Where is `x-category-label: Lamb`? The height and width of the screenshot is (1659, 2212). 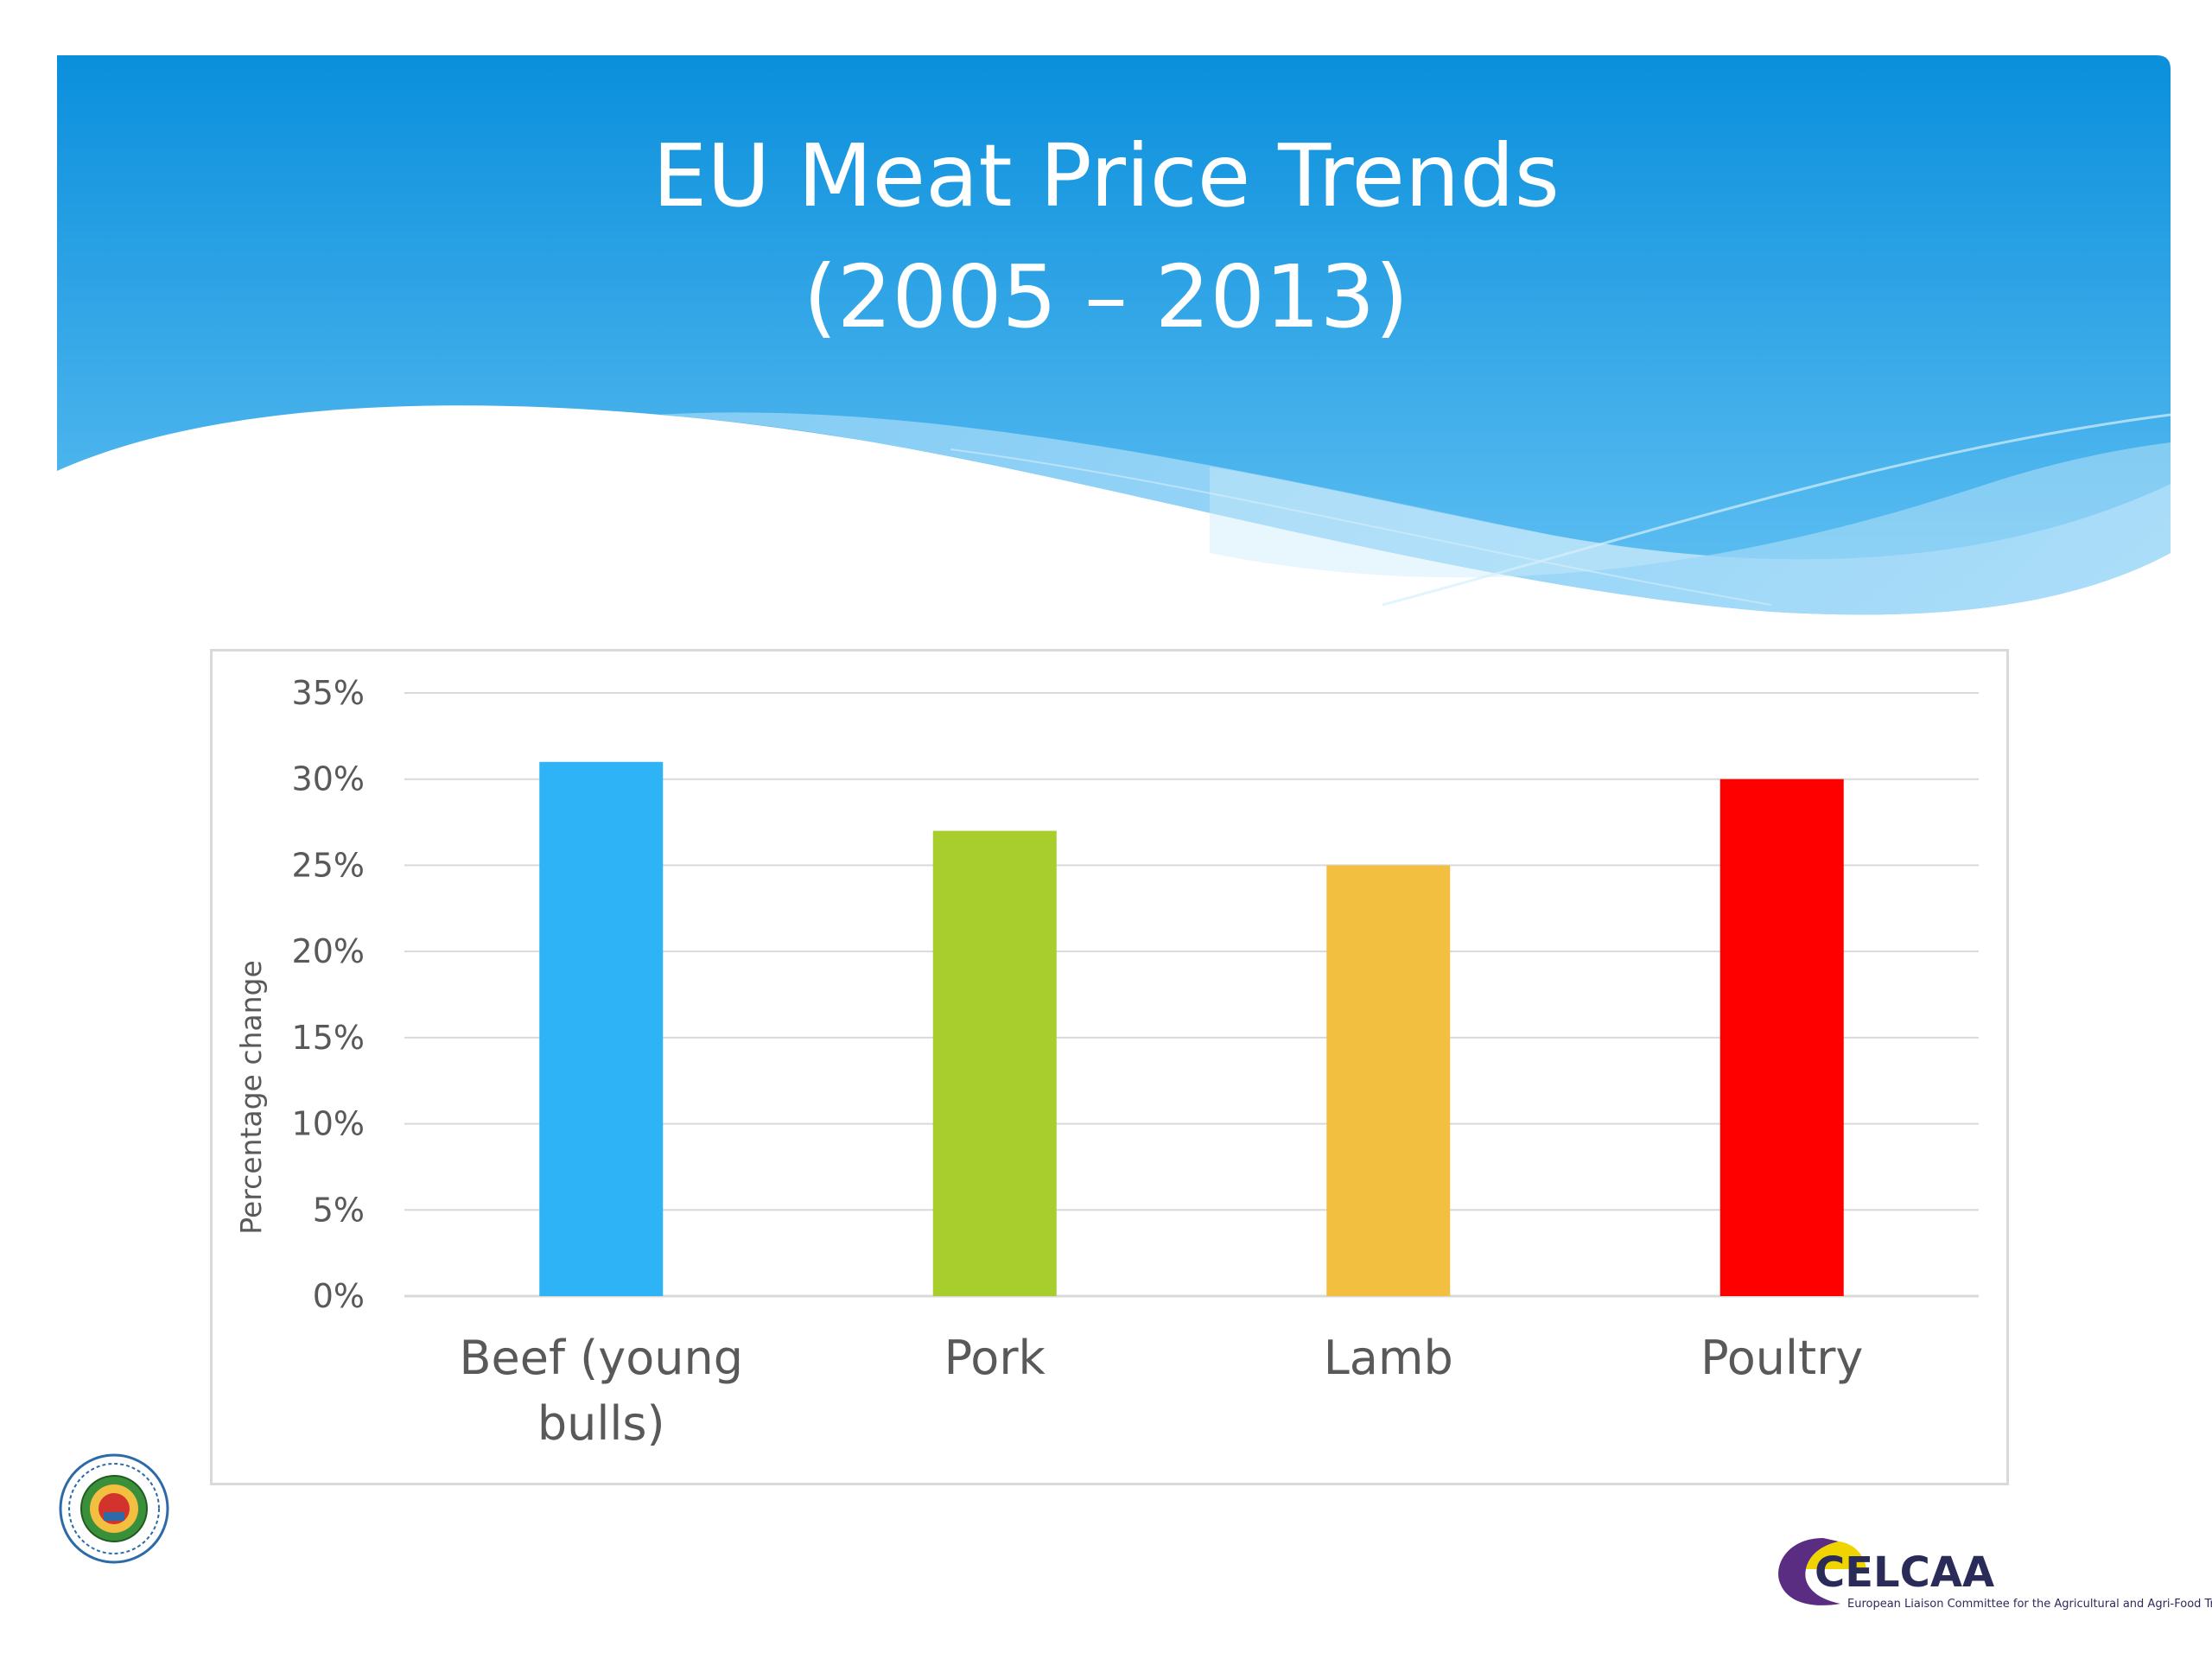
x-category-label: Lamb is located at coordinates (1388, 1358).